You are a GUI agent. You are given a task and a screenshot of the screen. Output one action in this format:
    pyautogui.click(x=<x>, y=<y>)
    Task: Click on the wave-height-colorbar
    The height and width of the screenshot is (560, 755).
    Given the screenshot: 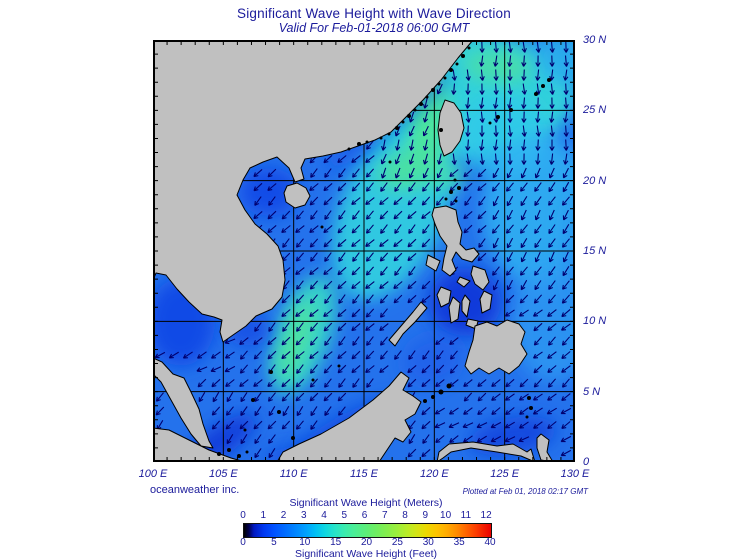 What is the action you would take?
    pyautogui.click(x=367, y=530)
    